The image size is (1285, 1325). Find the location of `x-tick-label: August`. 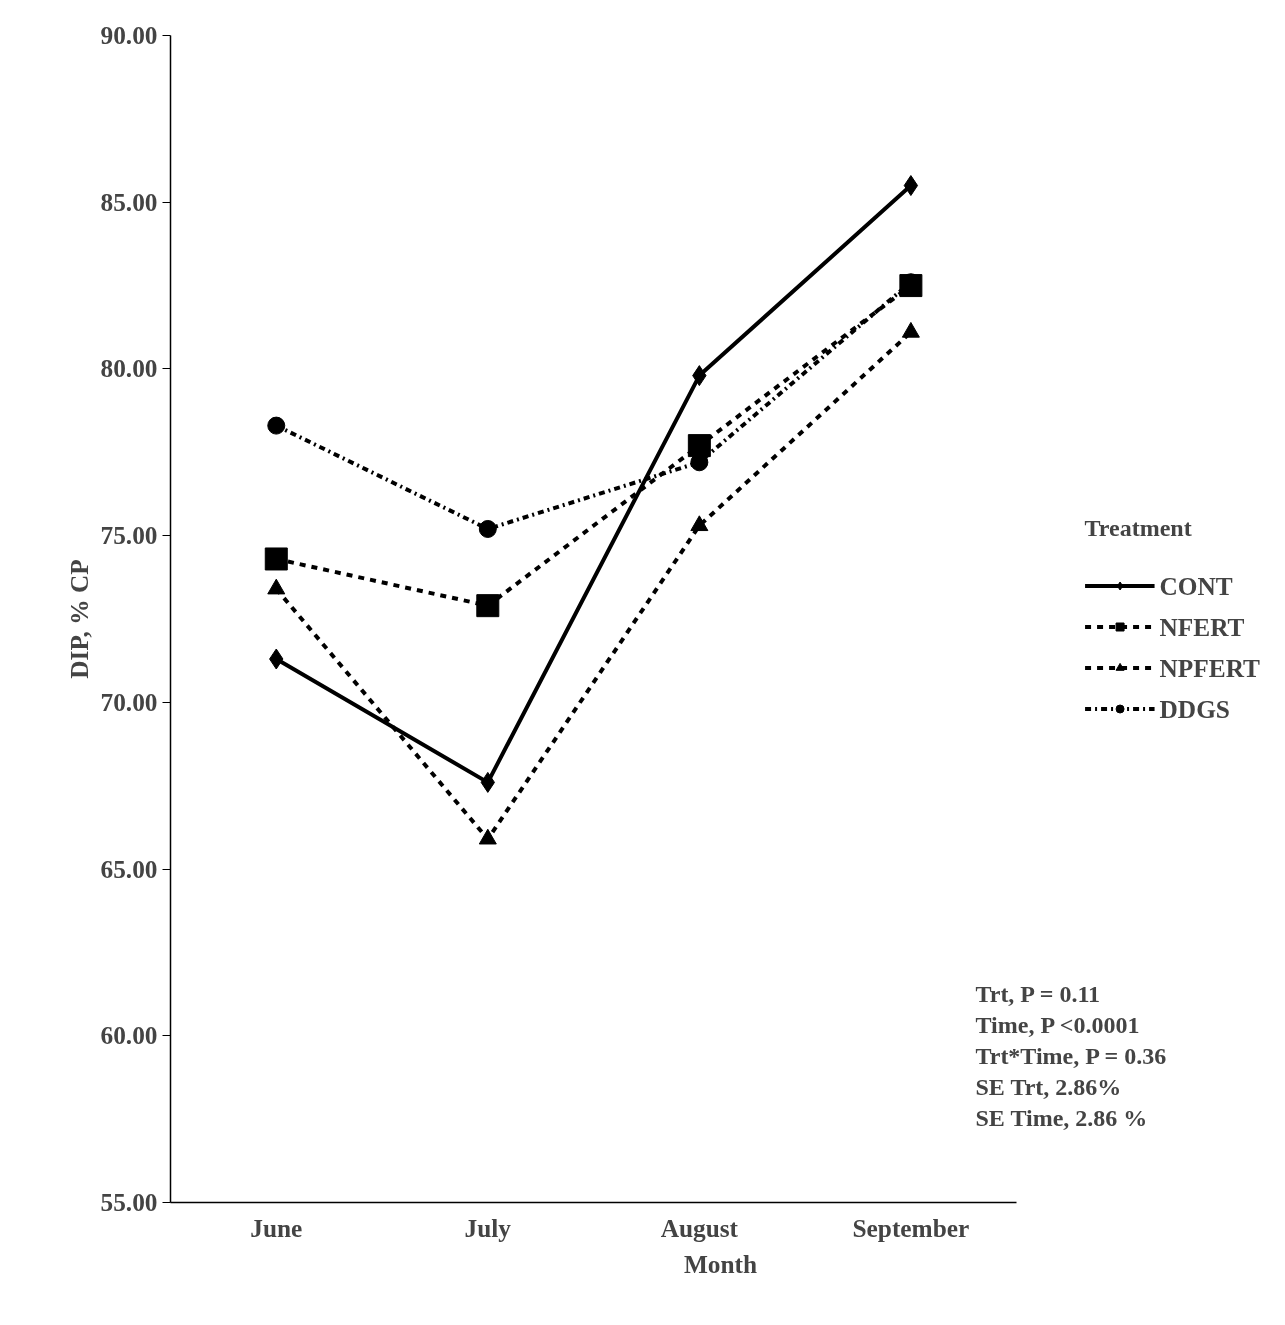

x-tick-label: August is located at coordinates (699, 1227).